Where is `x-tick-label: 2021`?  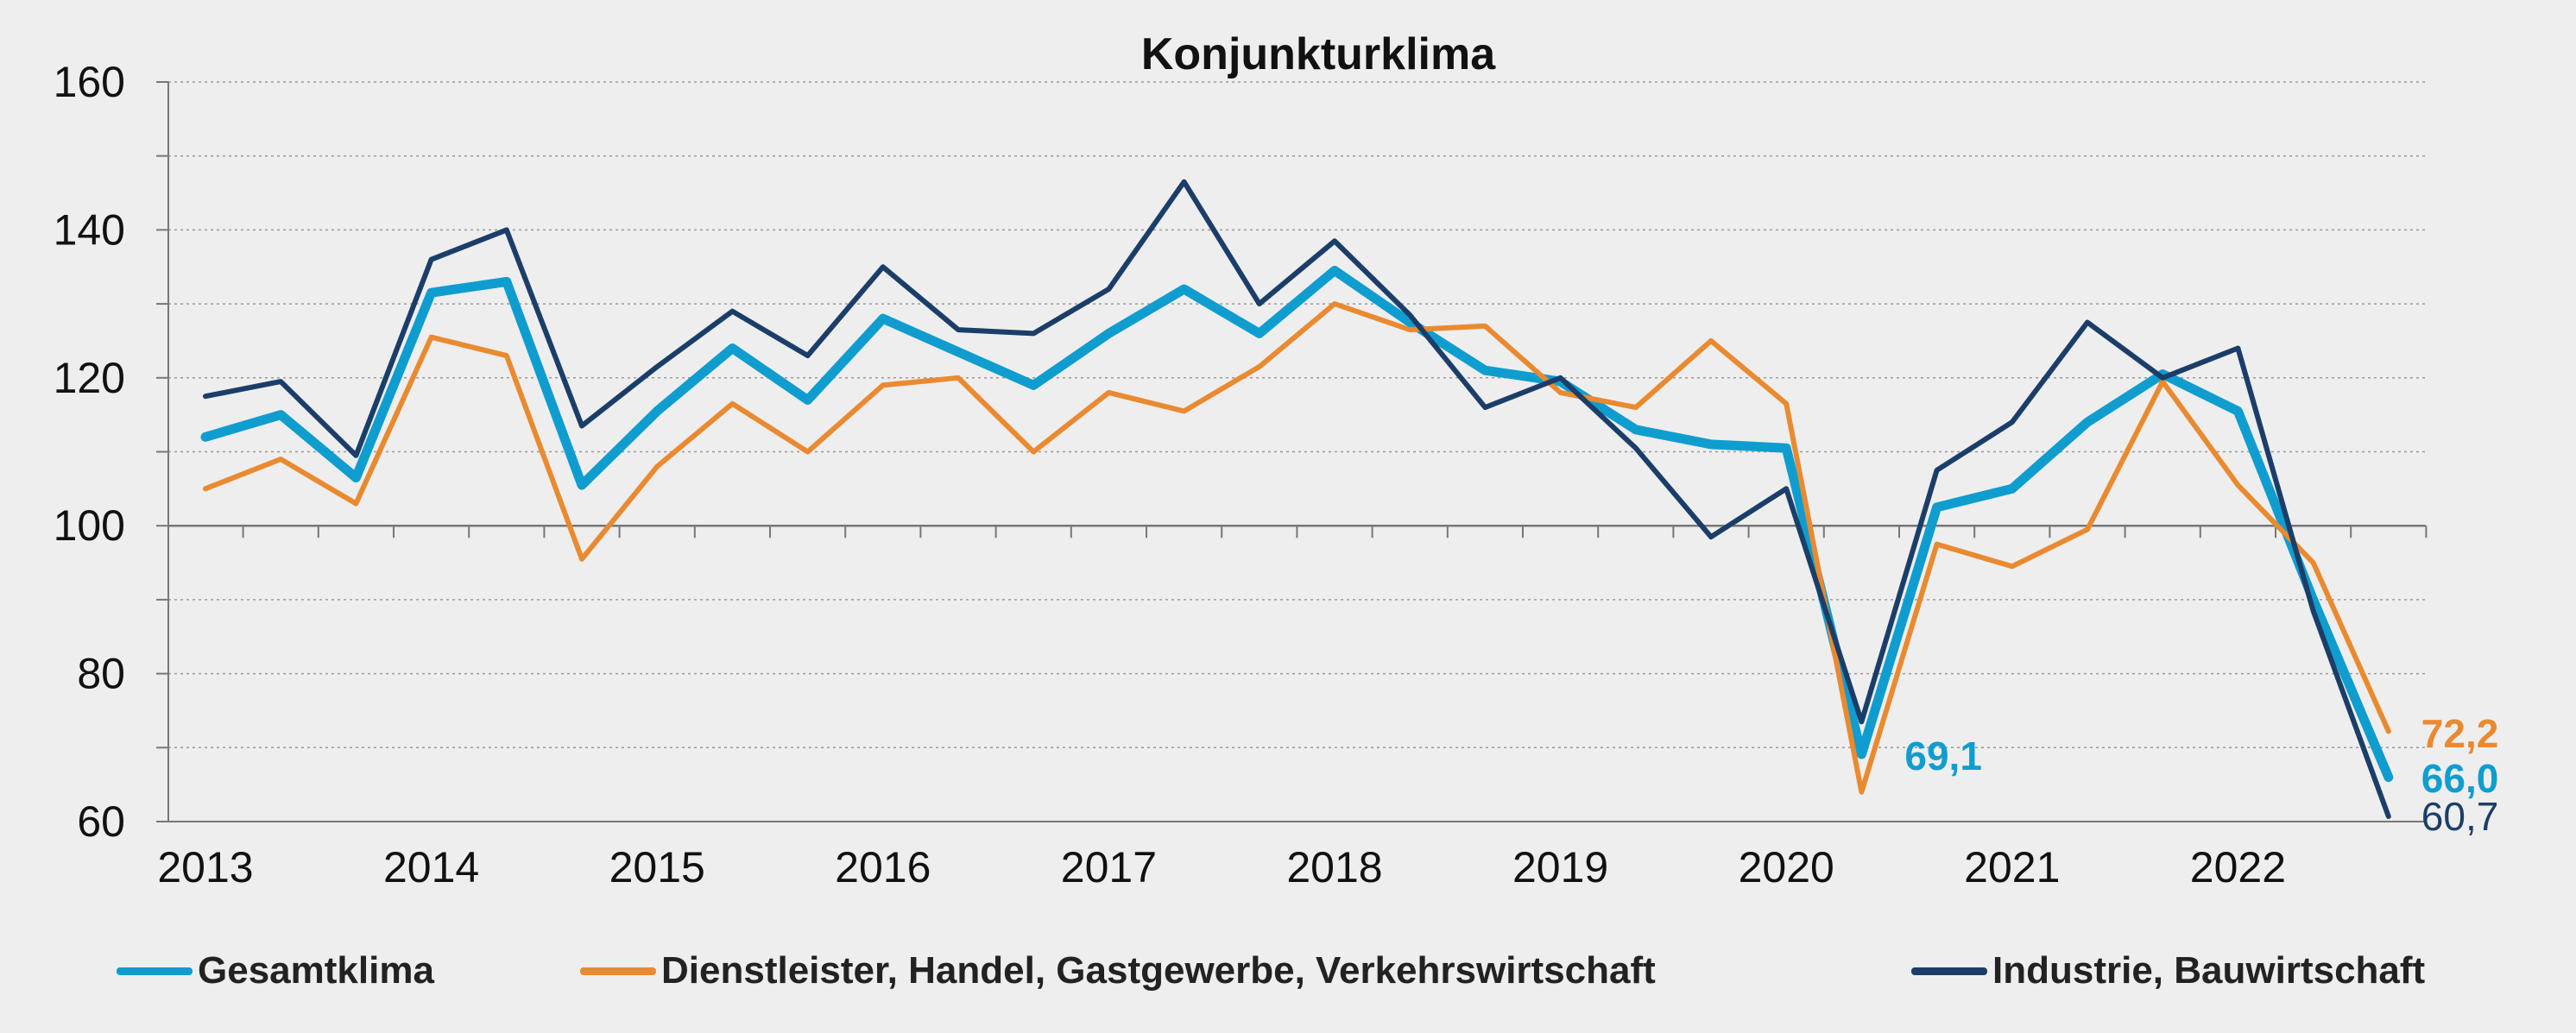 x-tick-label: 2021 is located at coordinates (2012, 867).